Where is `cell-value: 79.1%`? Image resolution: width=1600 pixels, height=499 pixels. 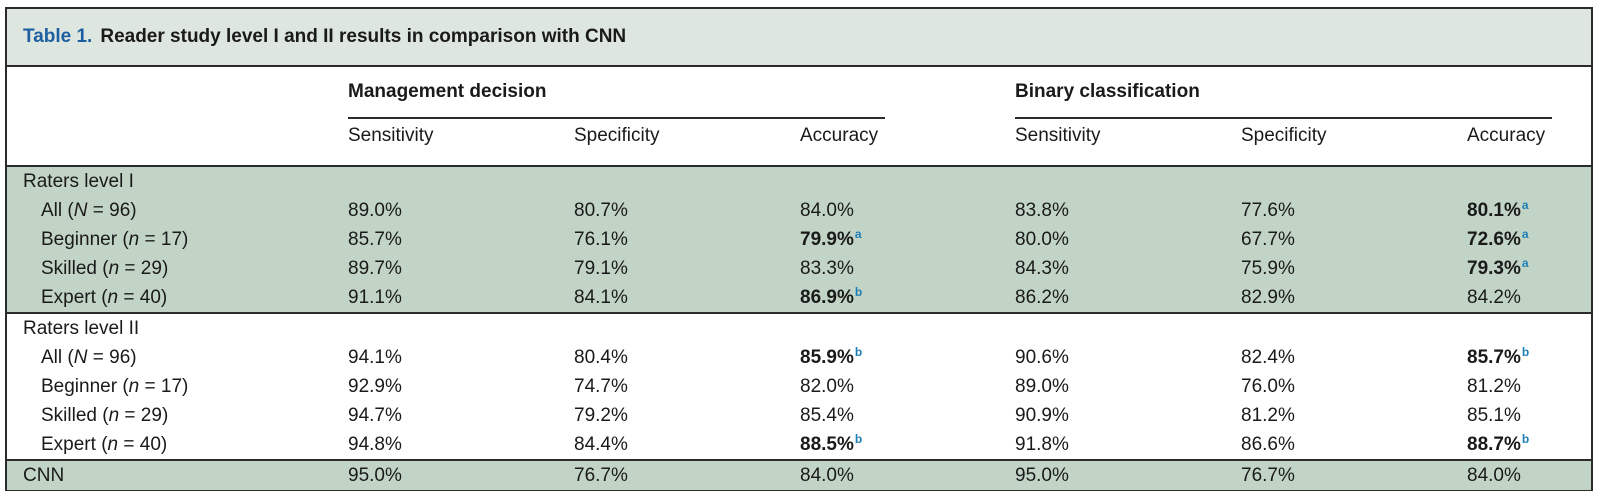
cell-value: 79.1% is located at coordinates (601, 268).